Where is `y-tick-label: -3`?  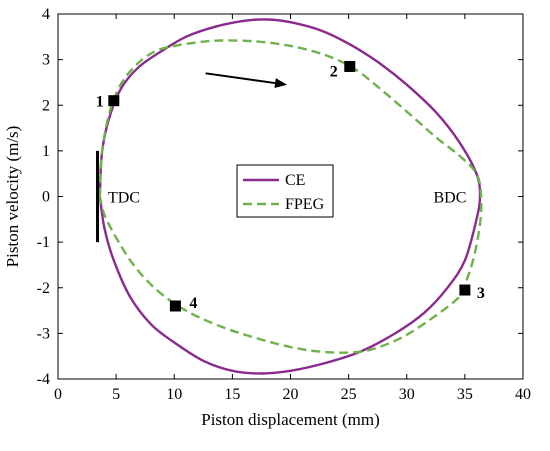
y-tick-label: -3 is located at coordinates (43, 333).